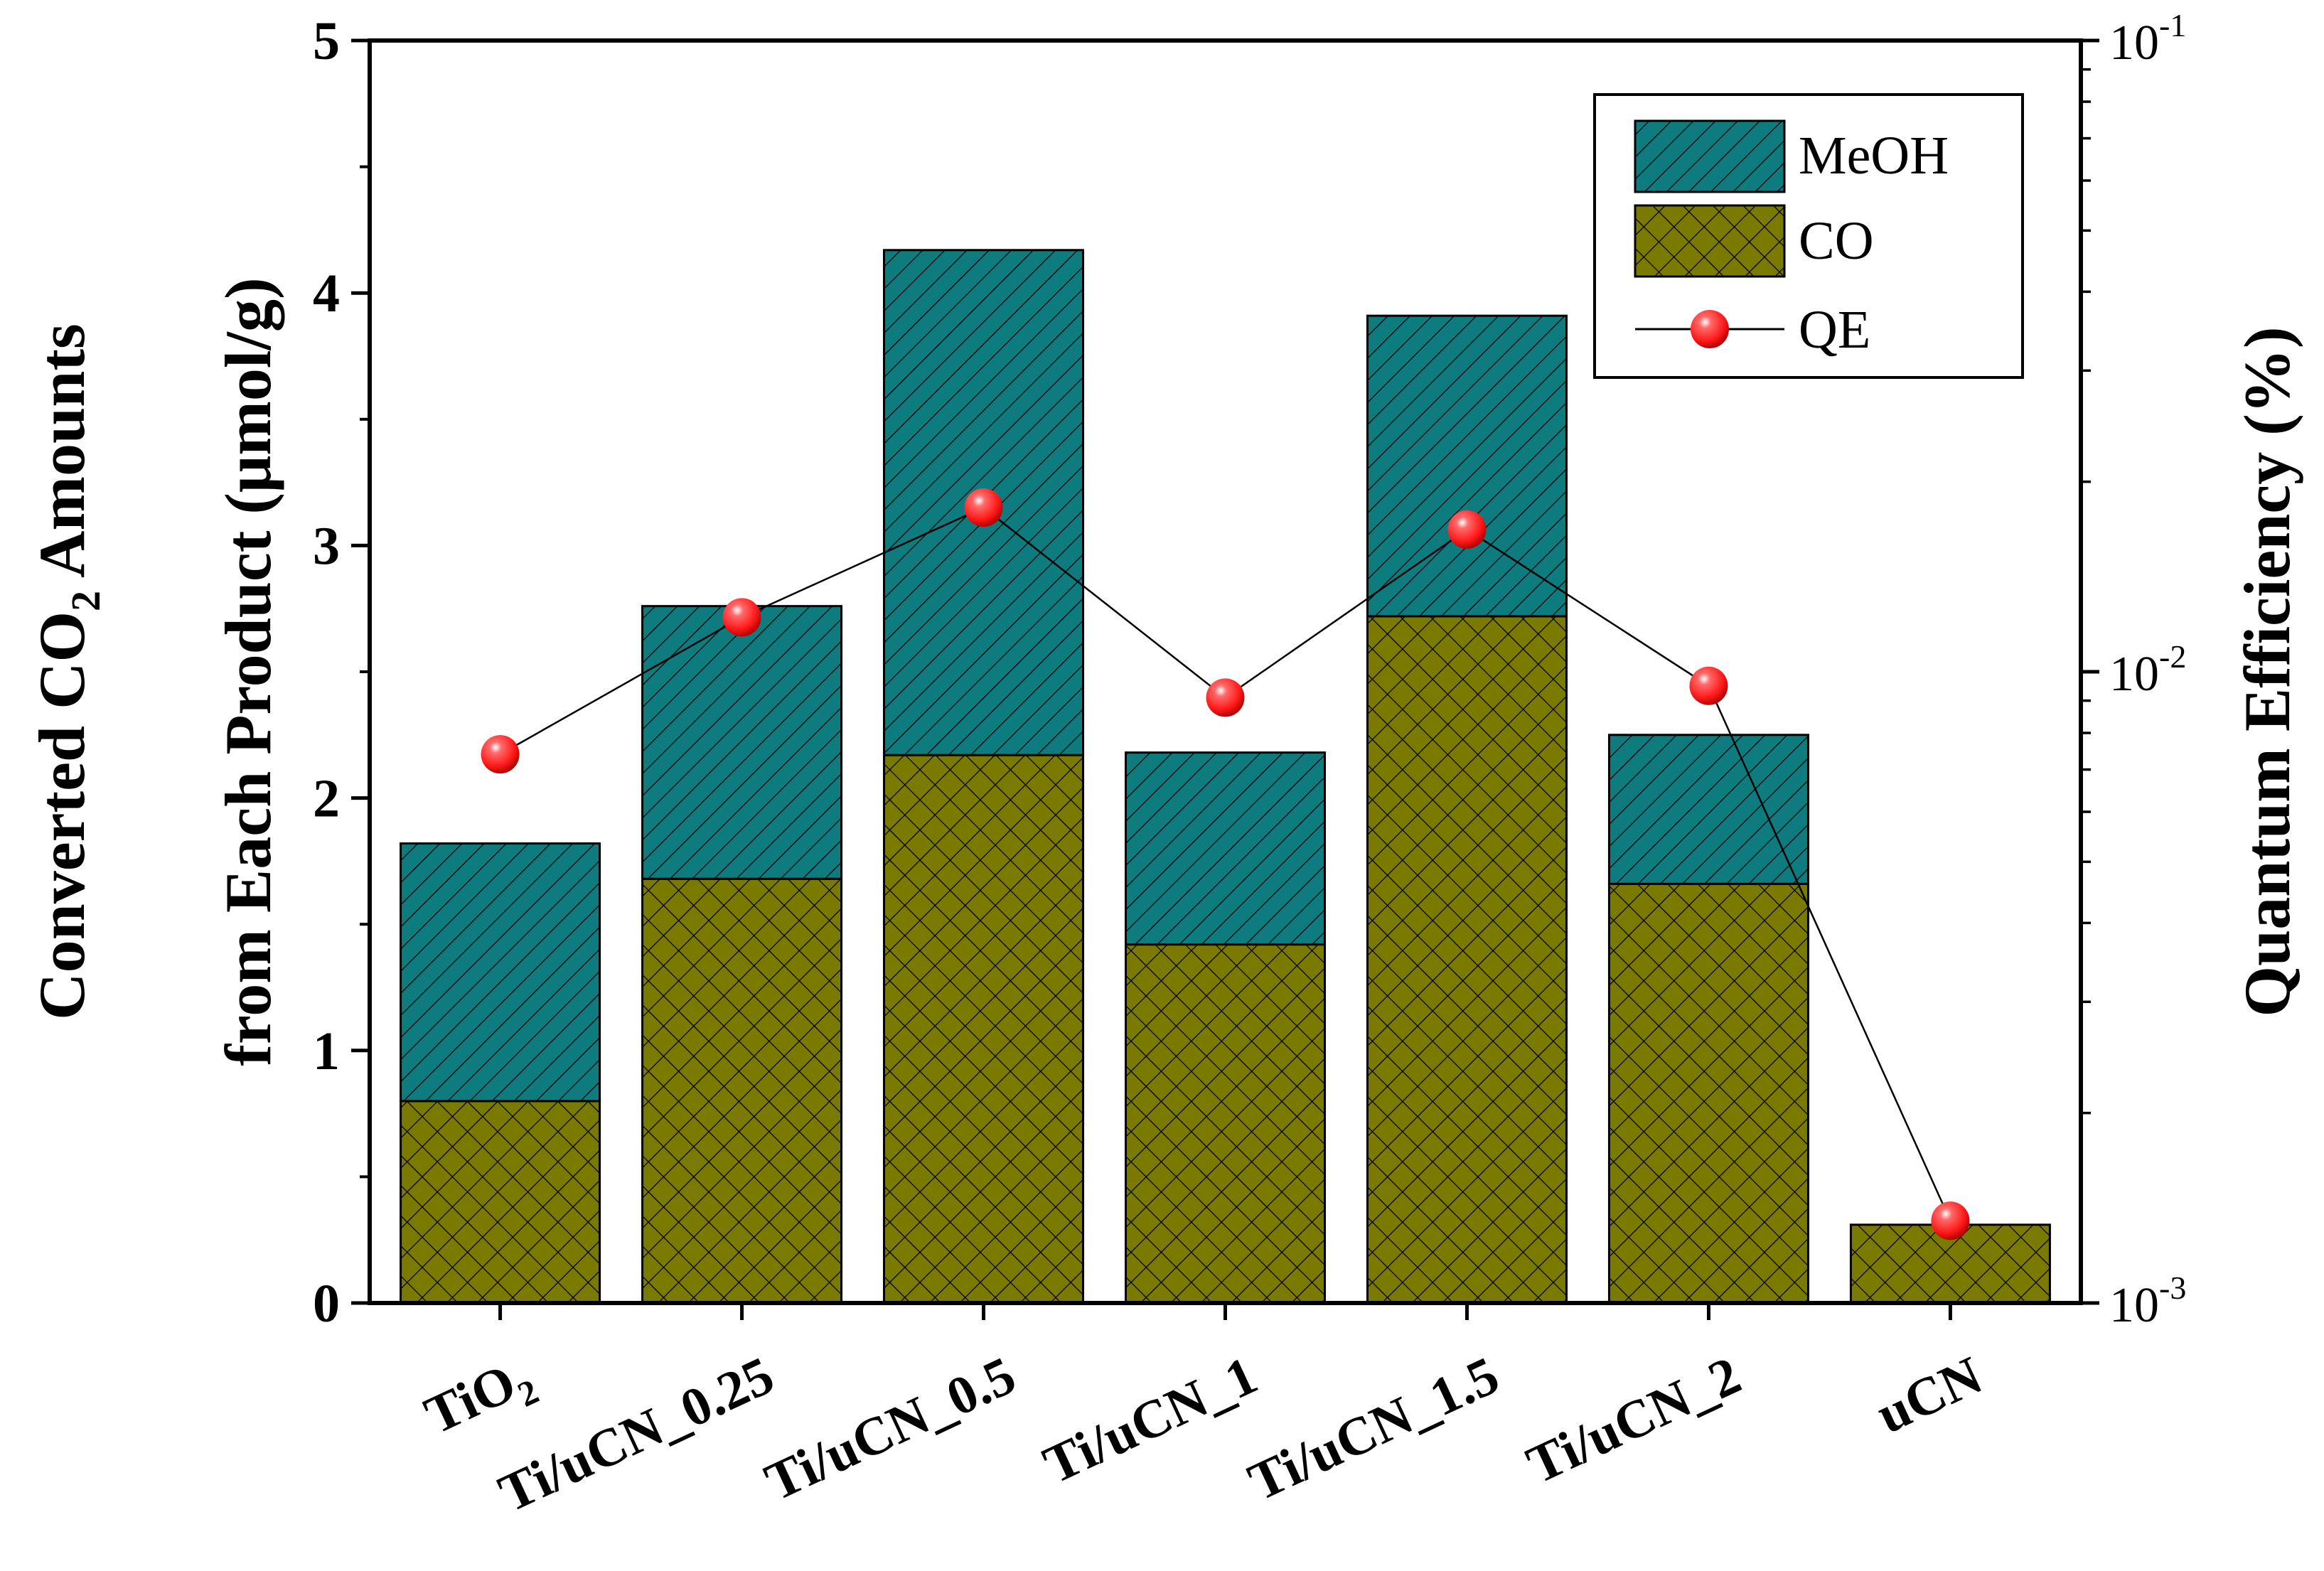  I want to click on left-tick-label-2: 2, so click(326, 799).